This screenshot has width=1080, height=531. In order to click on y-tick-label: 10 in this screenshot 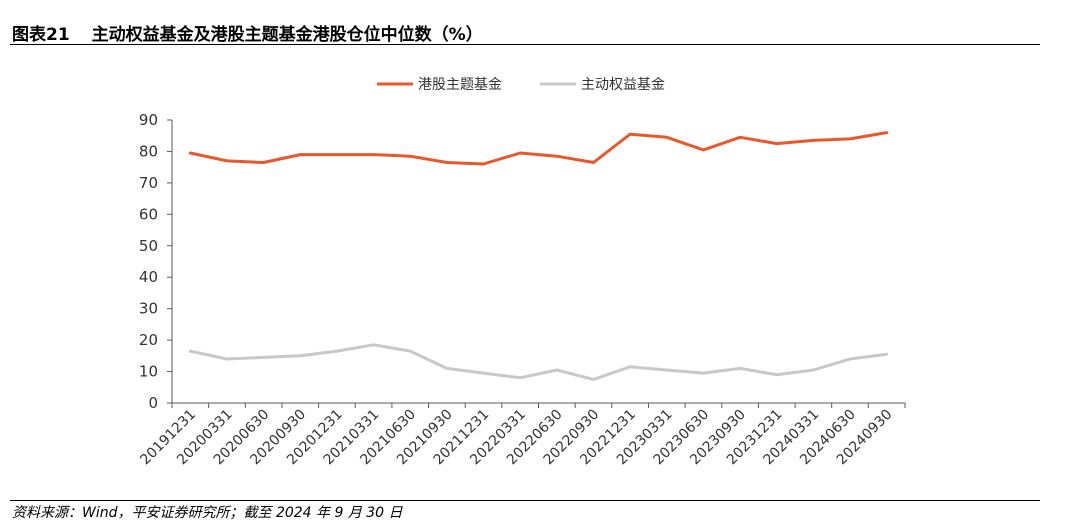, I will do `click(148, 372)`.